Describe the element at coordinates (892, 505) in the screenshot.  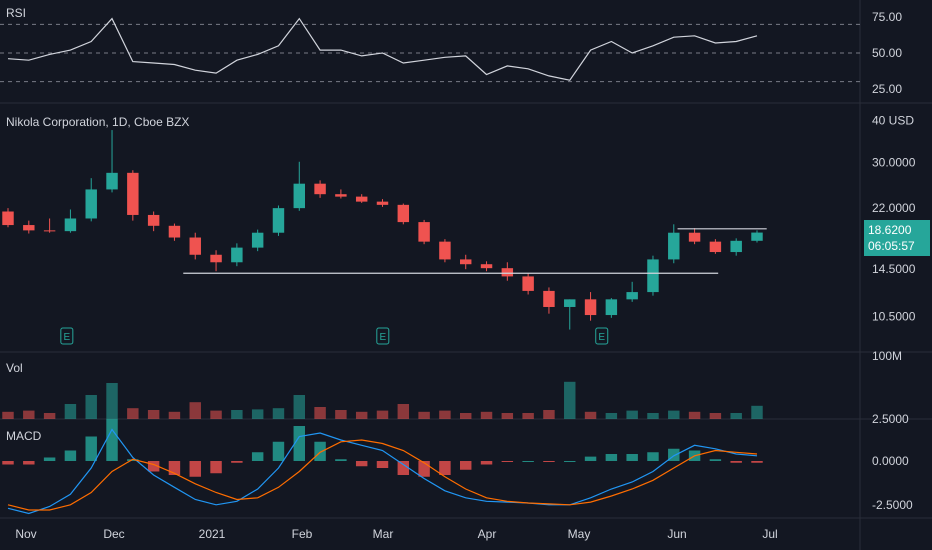
I see `macd-tick-label: -2.5000` at that location.